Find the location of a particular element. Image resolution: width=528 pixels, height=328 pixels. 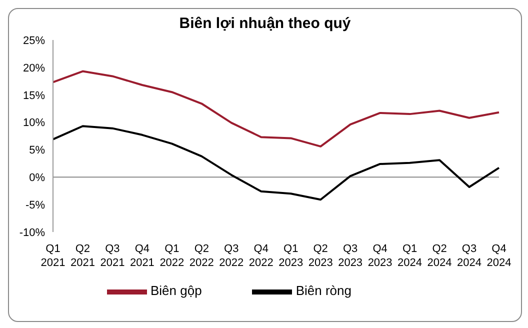

y-tick-label: 25% is located at coordinates (34, 40).